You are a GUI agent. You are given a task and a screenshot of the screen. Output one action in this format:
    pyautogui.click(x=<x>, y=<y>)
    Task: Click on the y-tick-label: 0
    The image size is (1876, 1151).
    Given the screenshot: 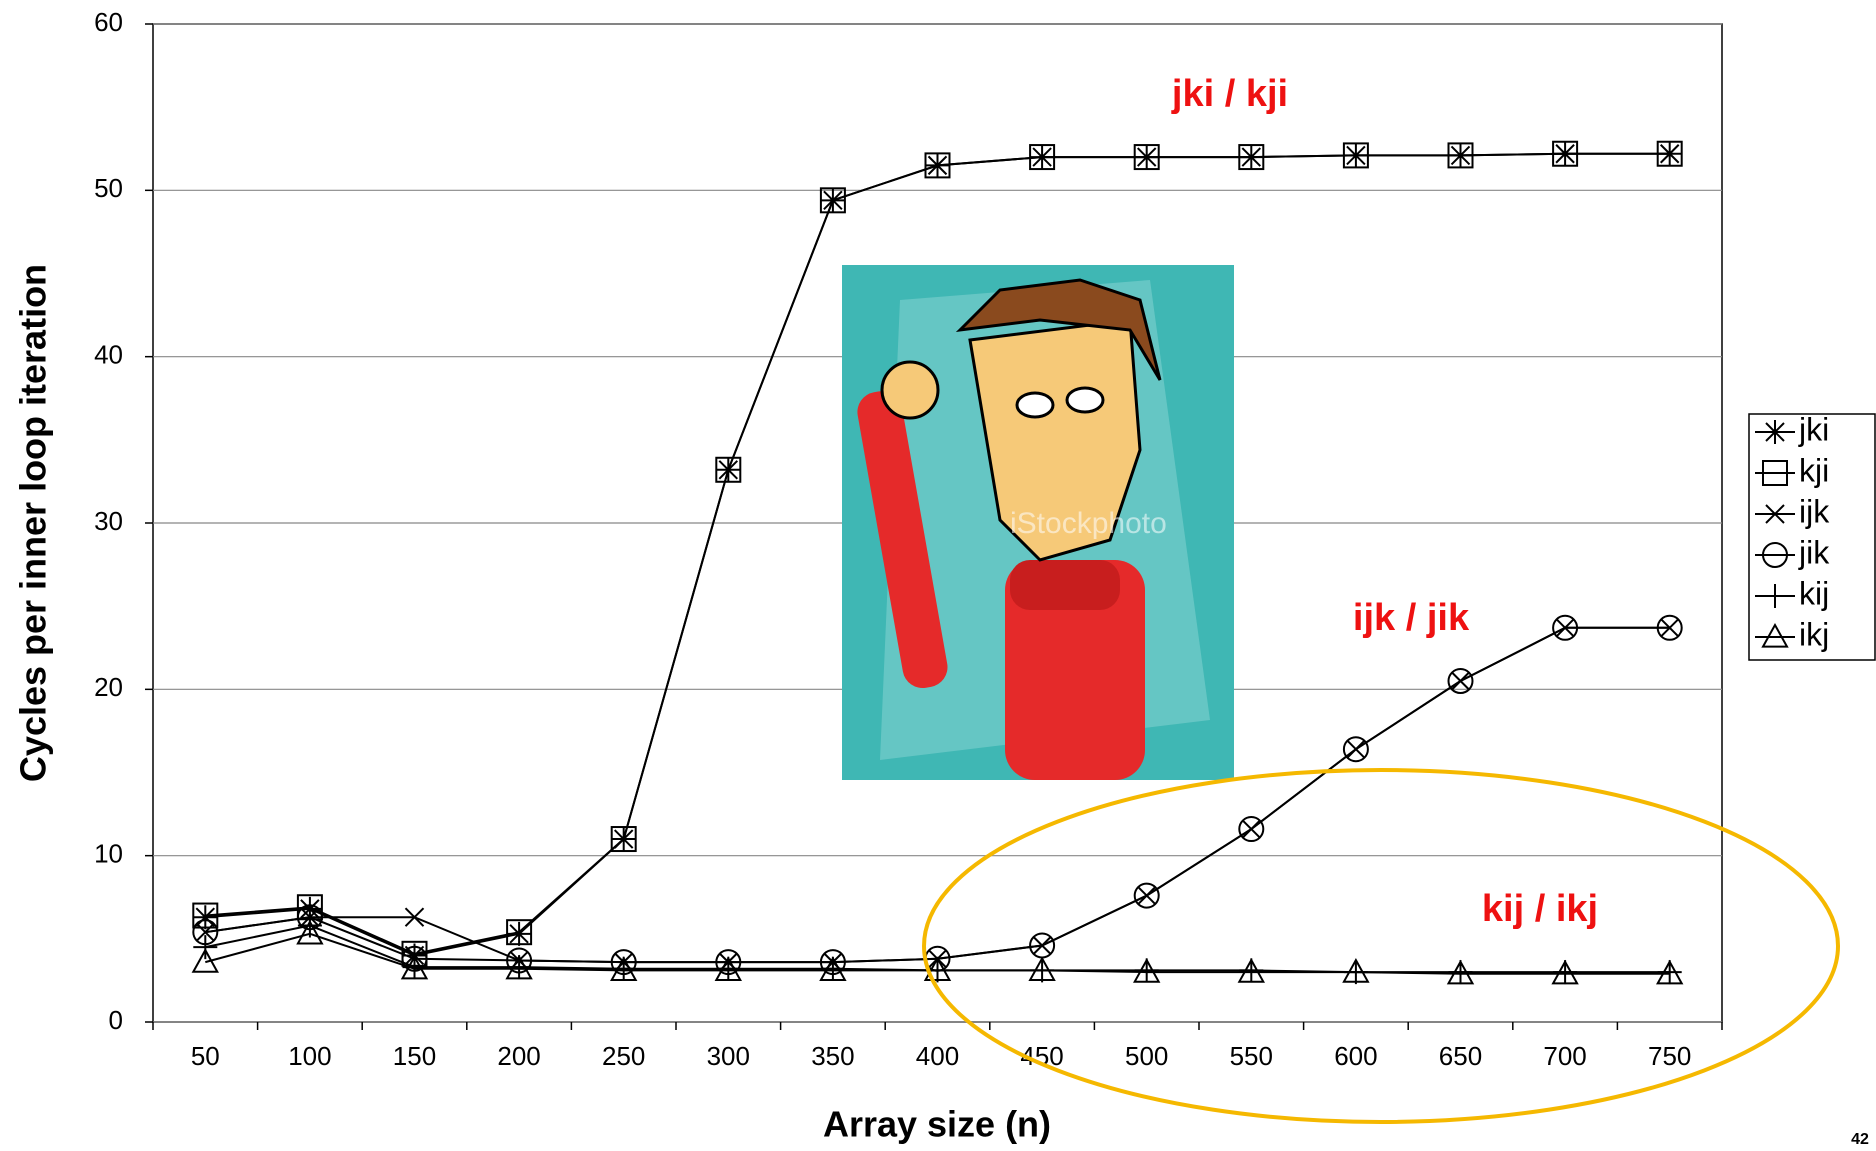 What is the action you would take?
    pyautogui.click(x=116, y=1020)
    